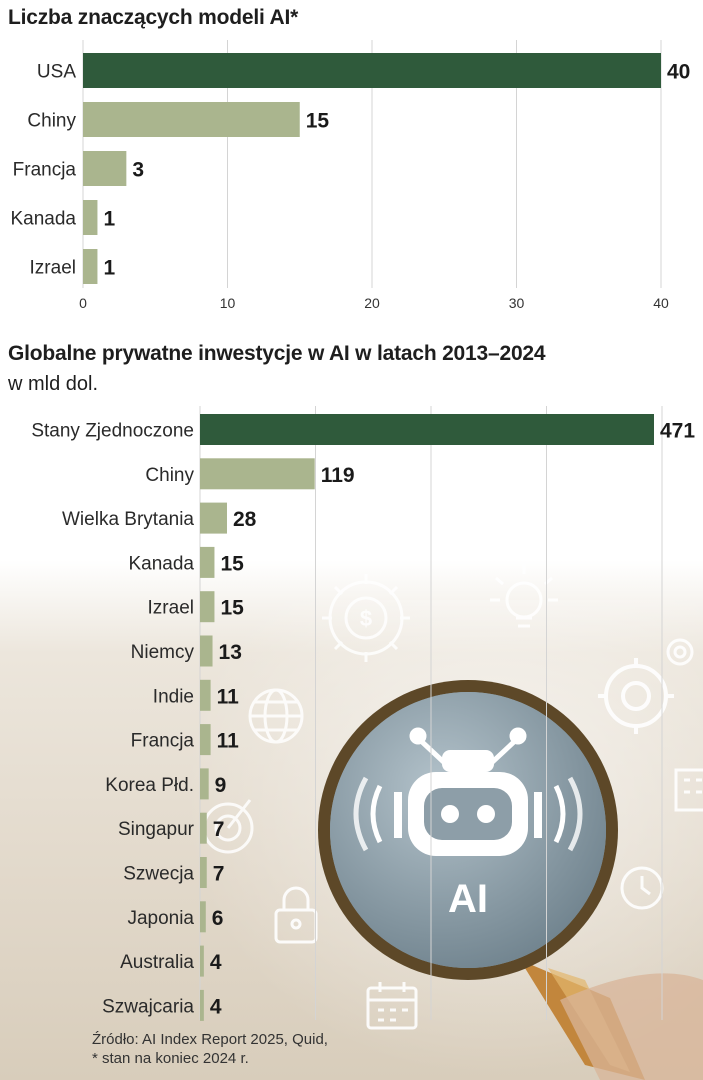  Describe the element at coordinates (221, 785) in the screenshot. I see `chart2-value-label: 9` at that location.